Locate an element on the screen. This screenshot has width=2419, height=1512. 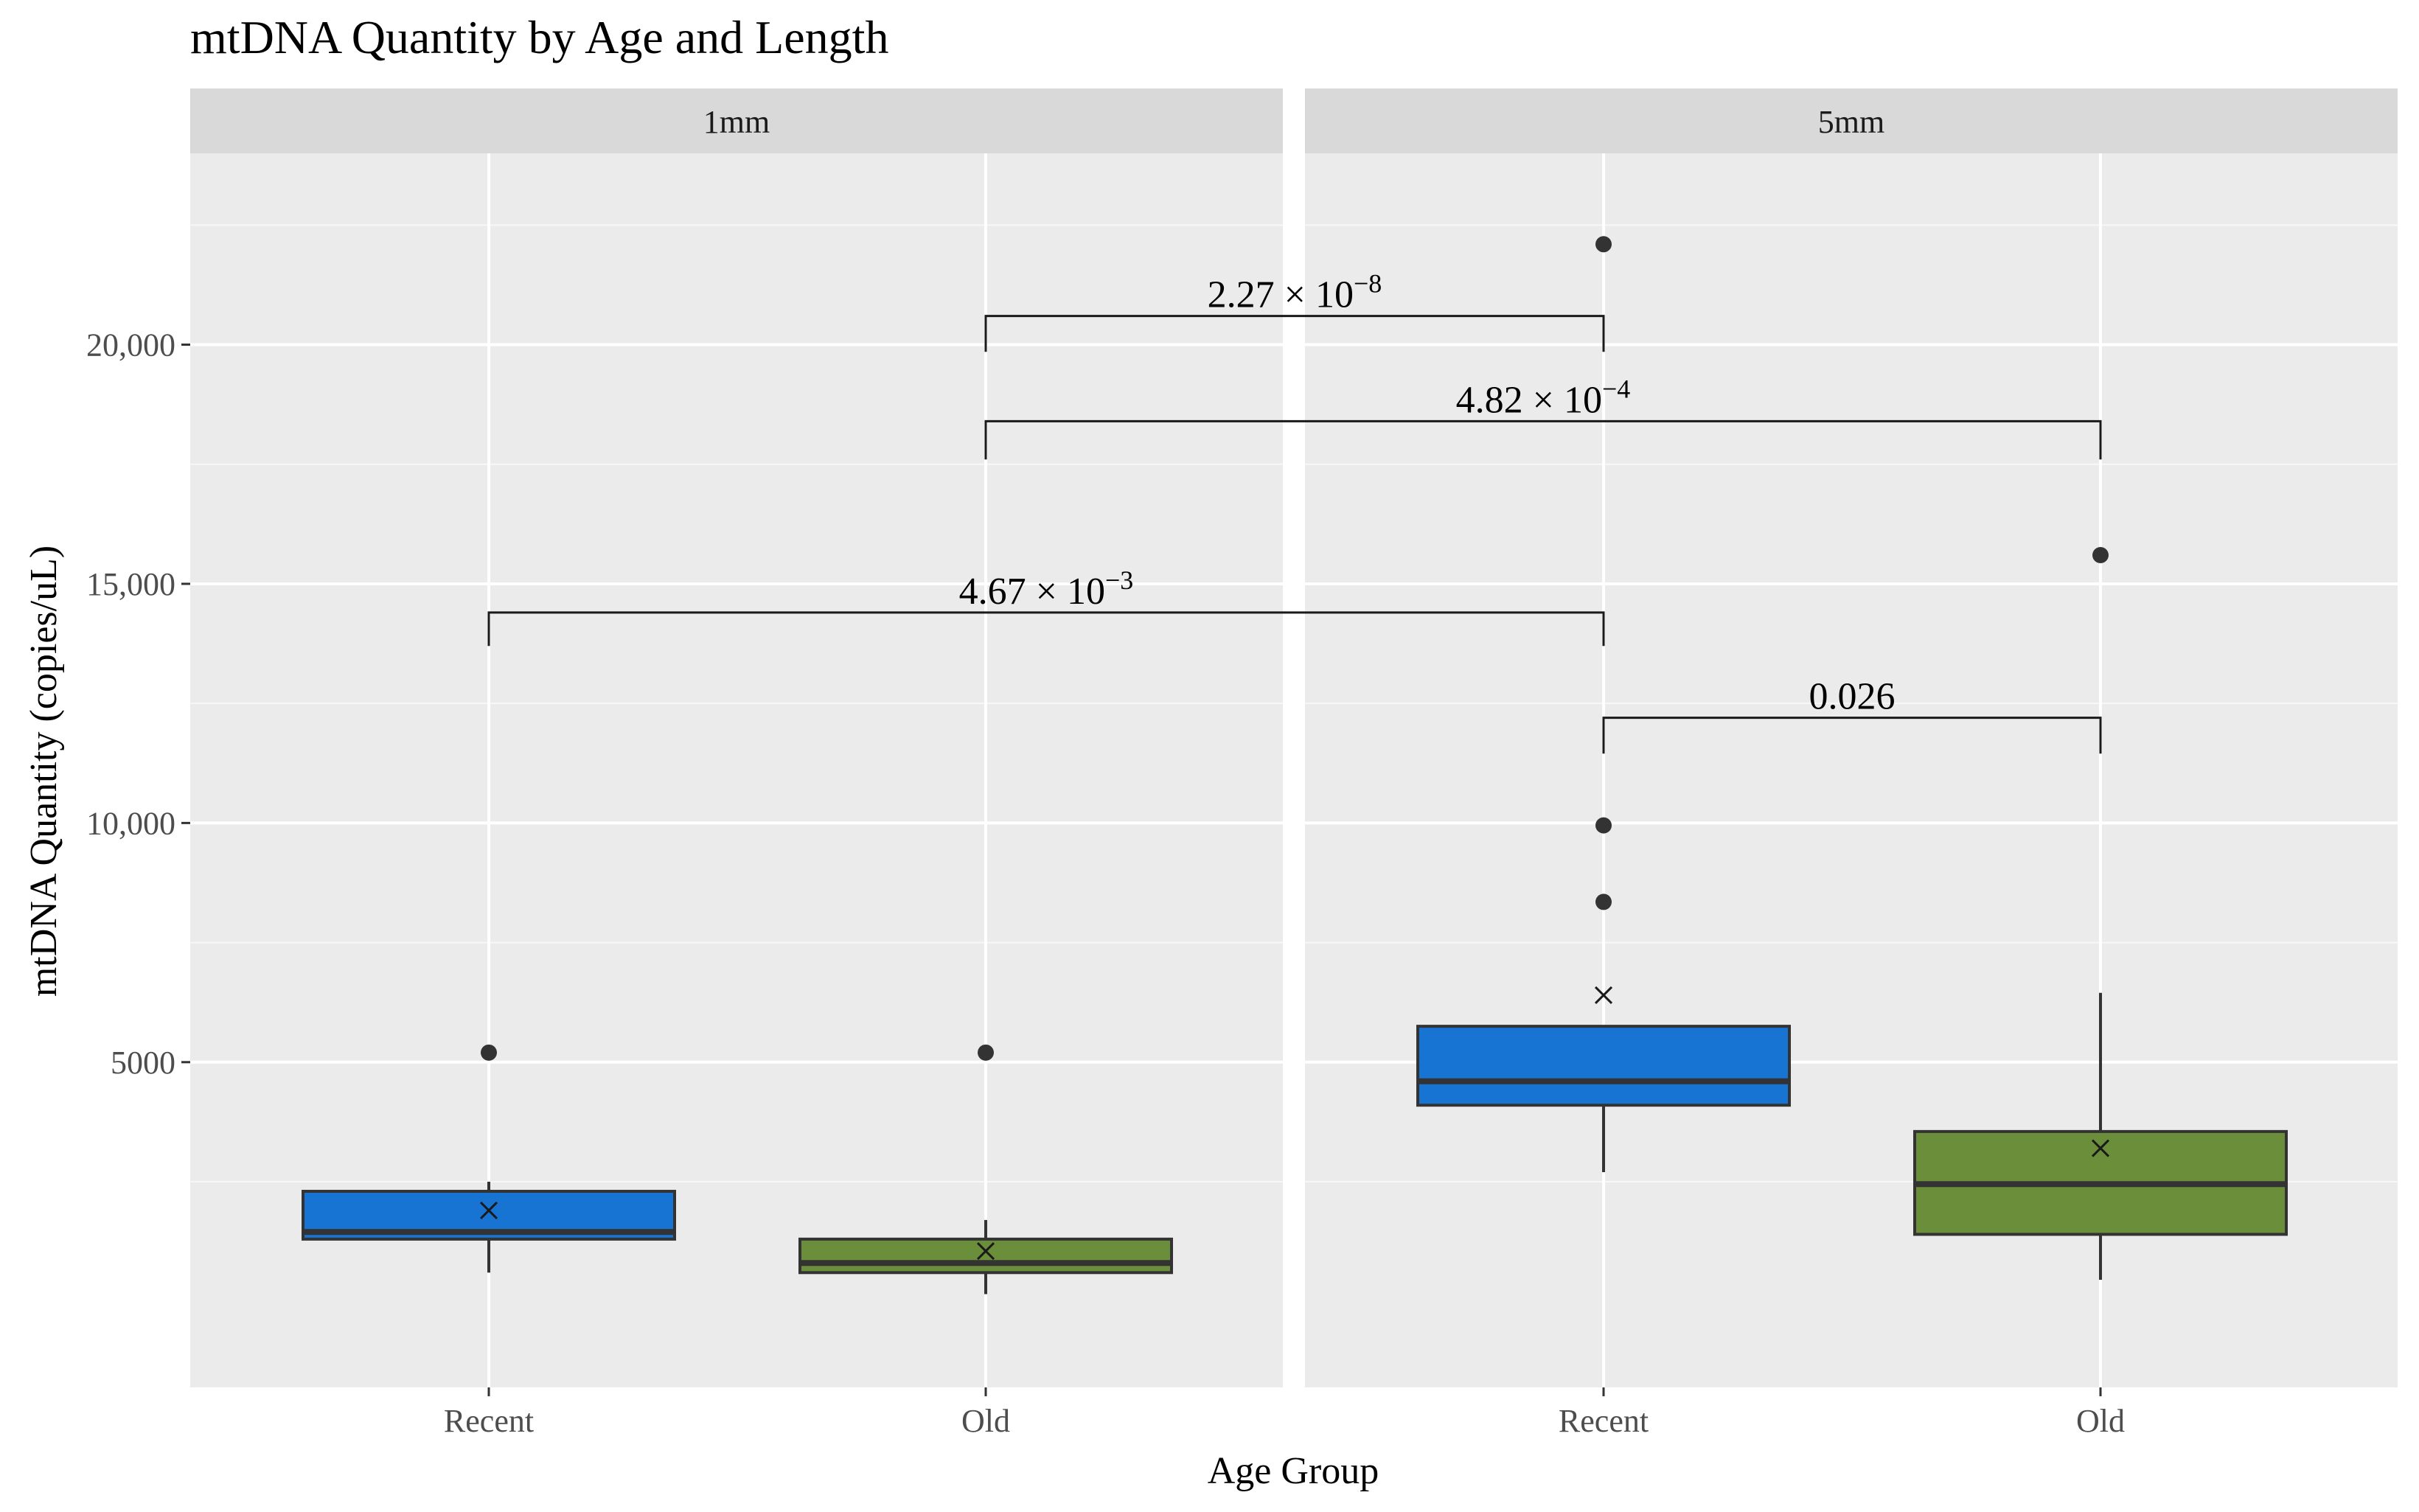
p-value-mantissa: 0.026 is located at coordinates (1852, 697).